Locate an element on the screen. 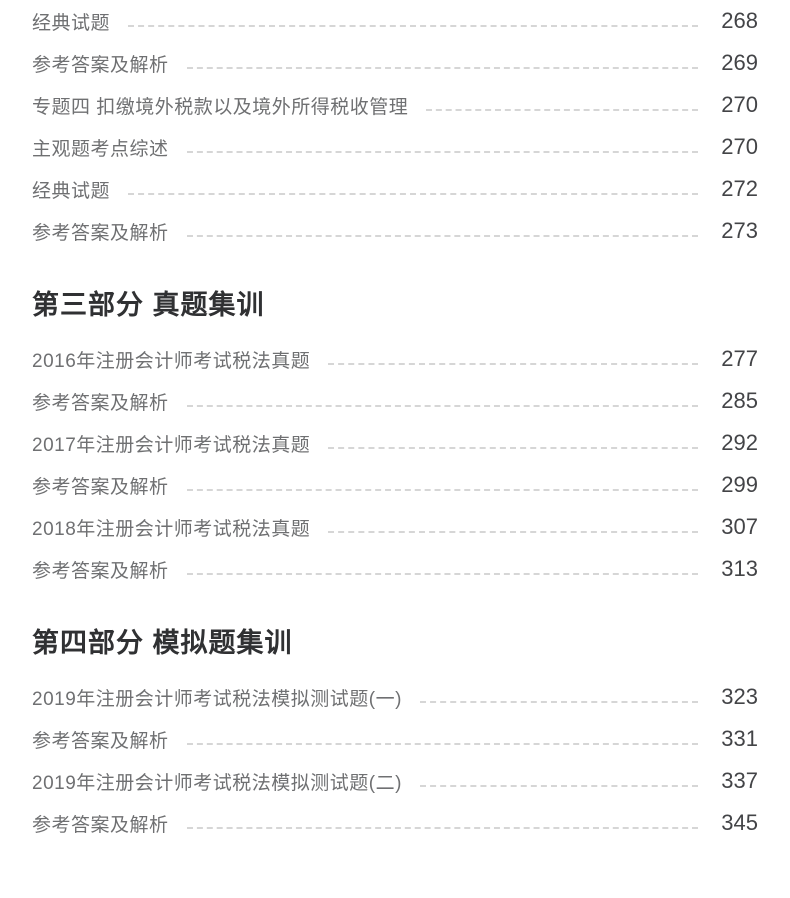 The height and width of the screenshot is (898, 790). toc-entry: 2019年注册会计师考试税法模拟测试题(一) 323 is located at coordinates (395, 697).